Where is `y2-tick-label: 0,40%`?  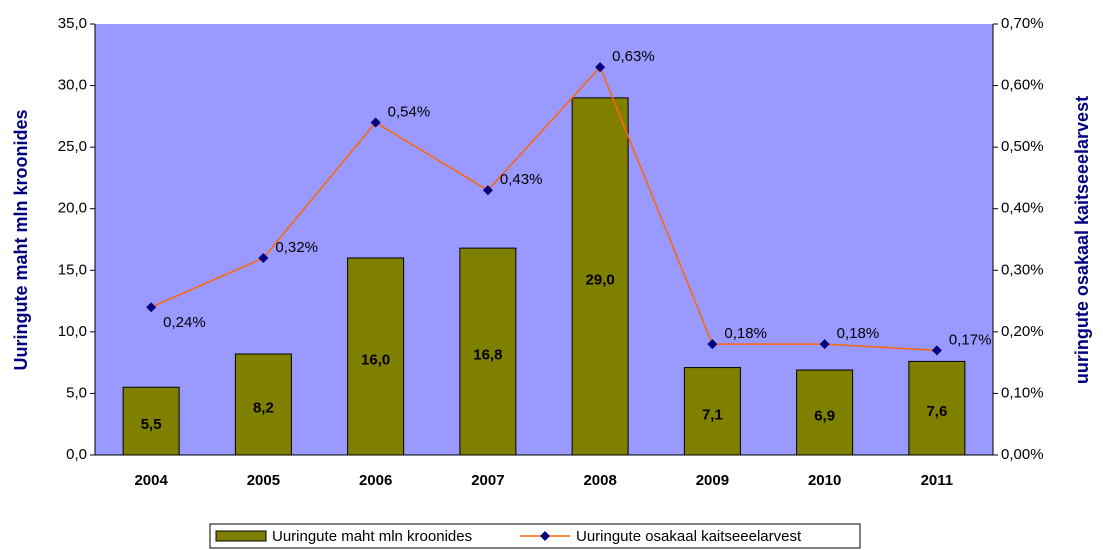 y2-tick-label: 0,40% is located at coordinates (1022, 208).